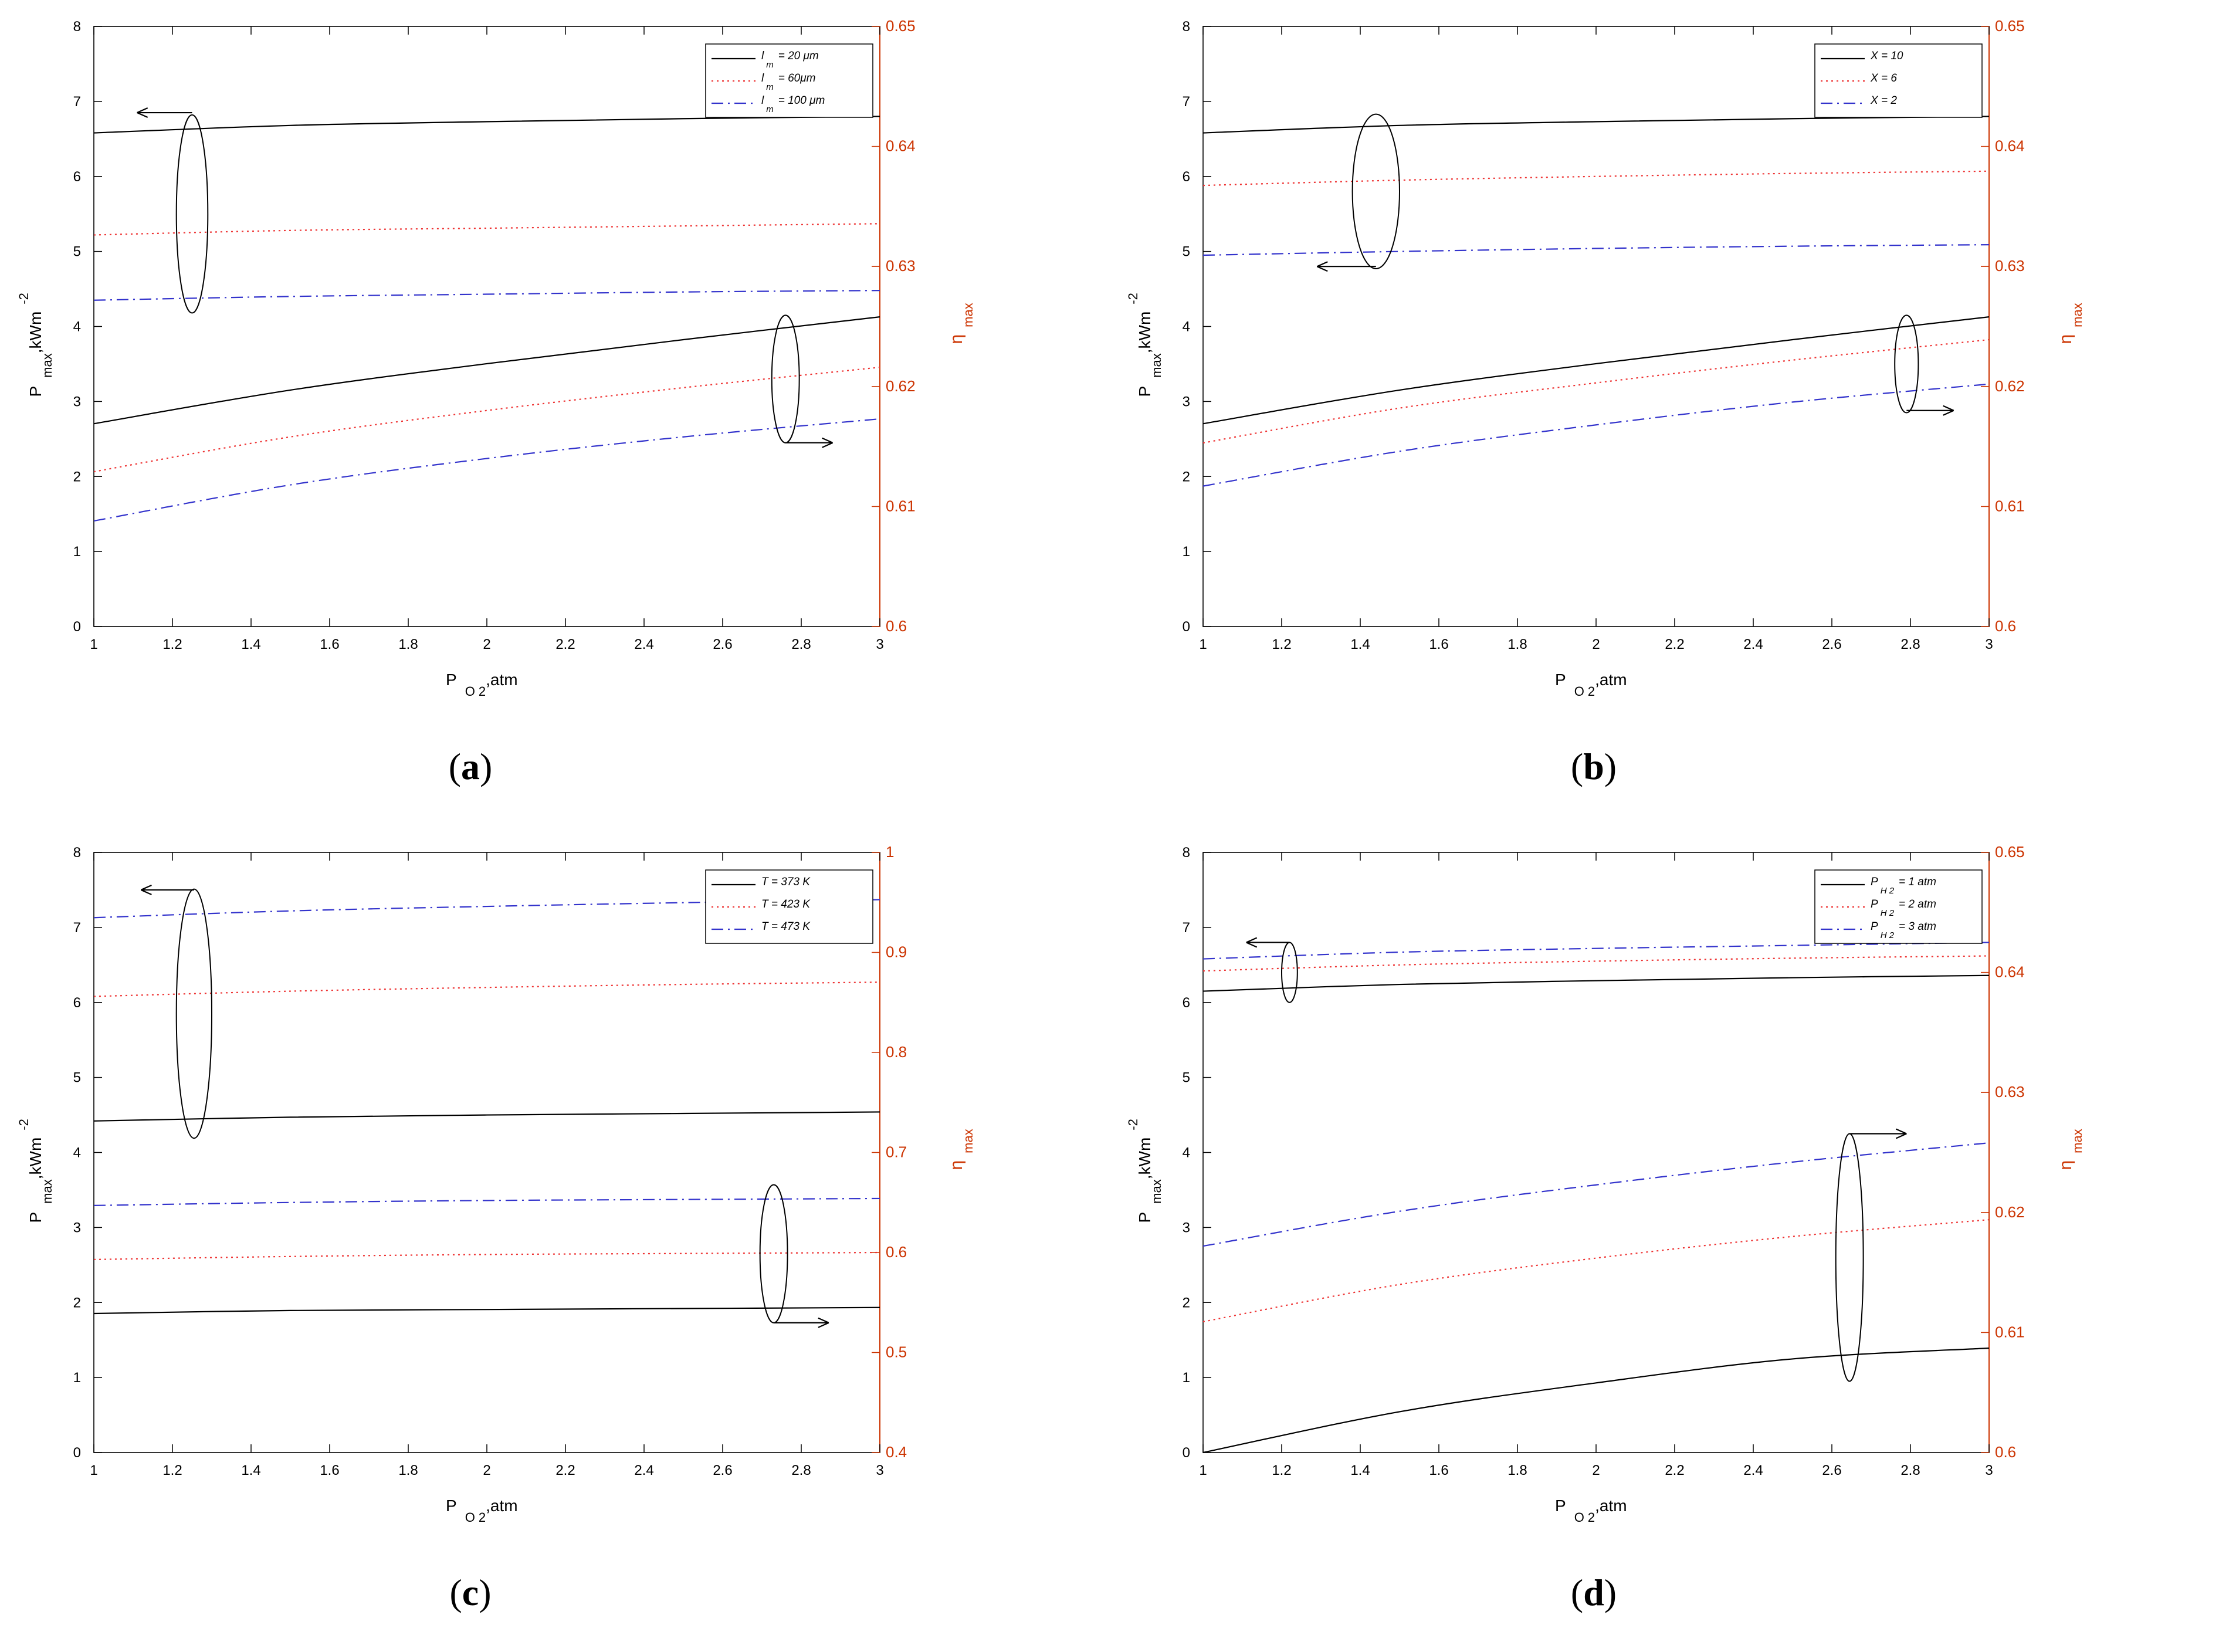  Describe the element at coordinates (1360, 1470) in the screenshot. I see `x-tick-label: 1.4` at that location.